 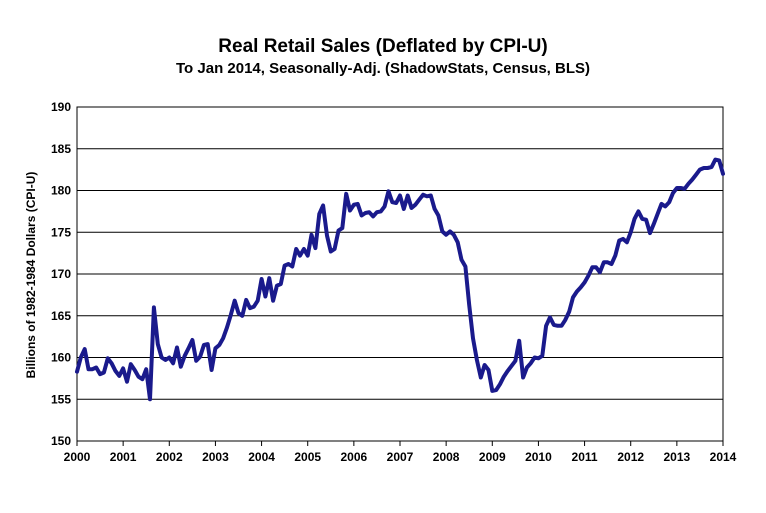 I want to click on x-tick-label: 2008, so click(x=446, y=457).